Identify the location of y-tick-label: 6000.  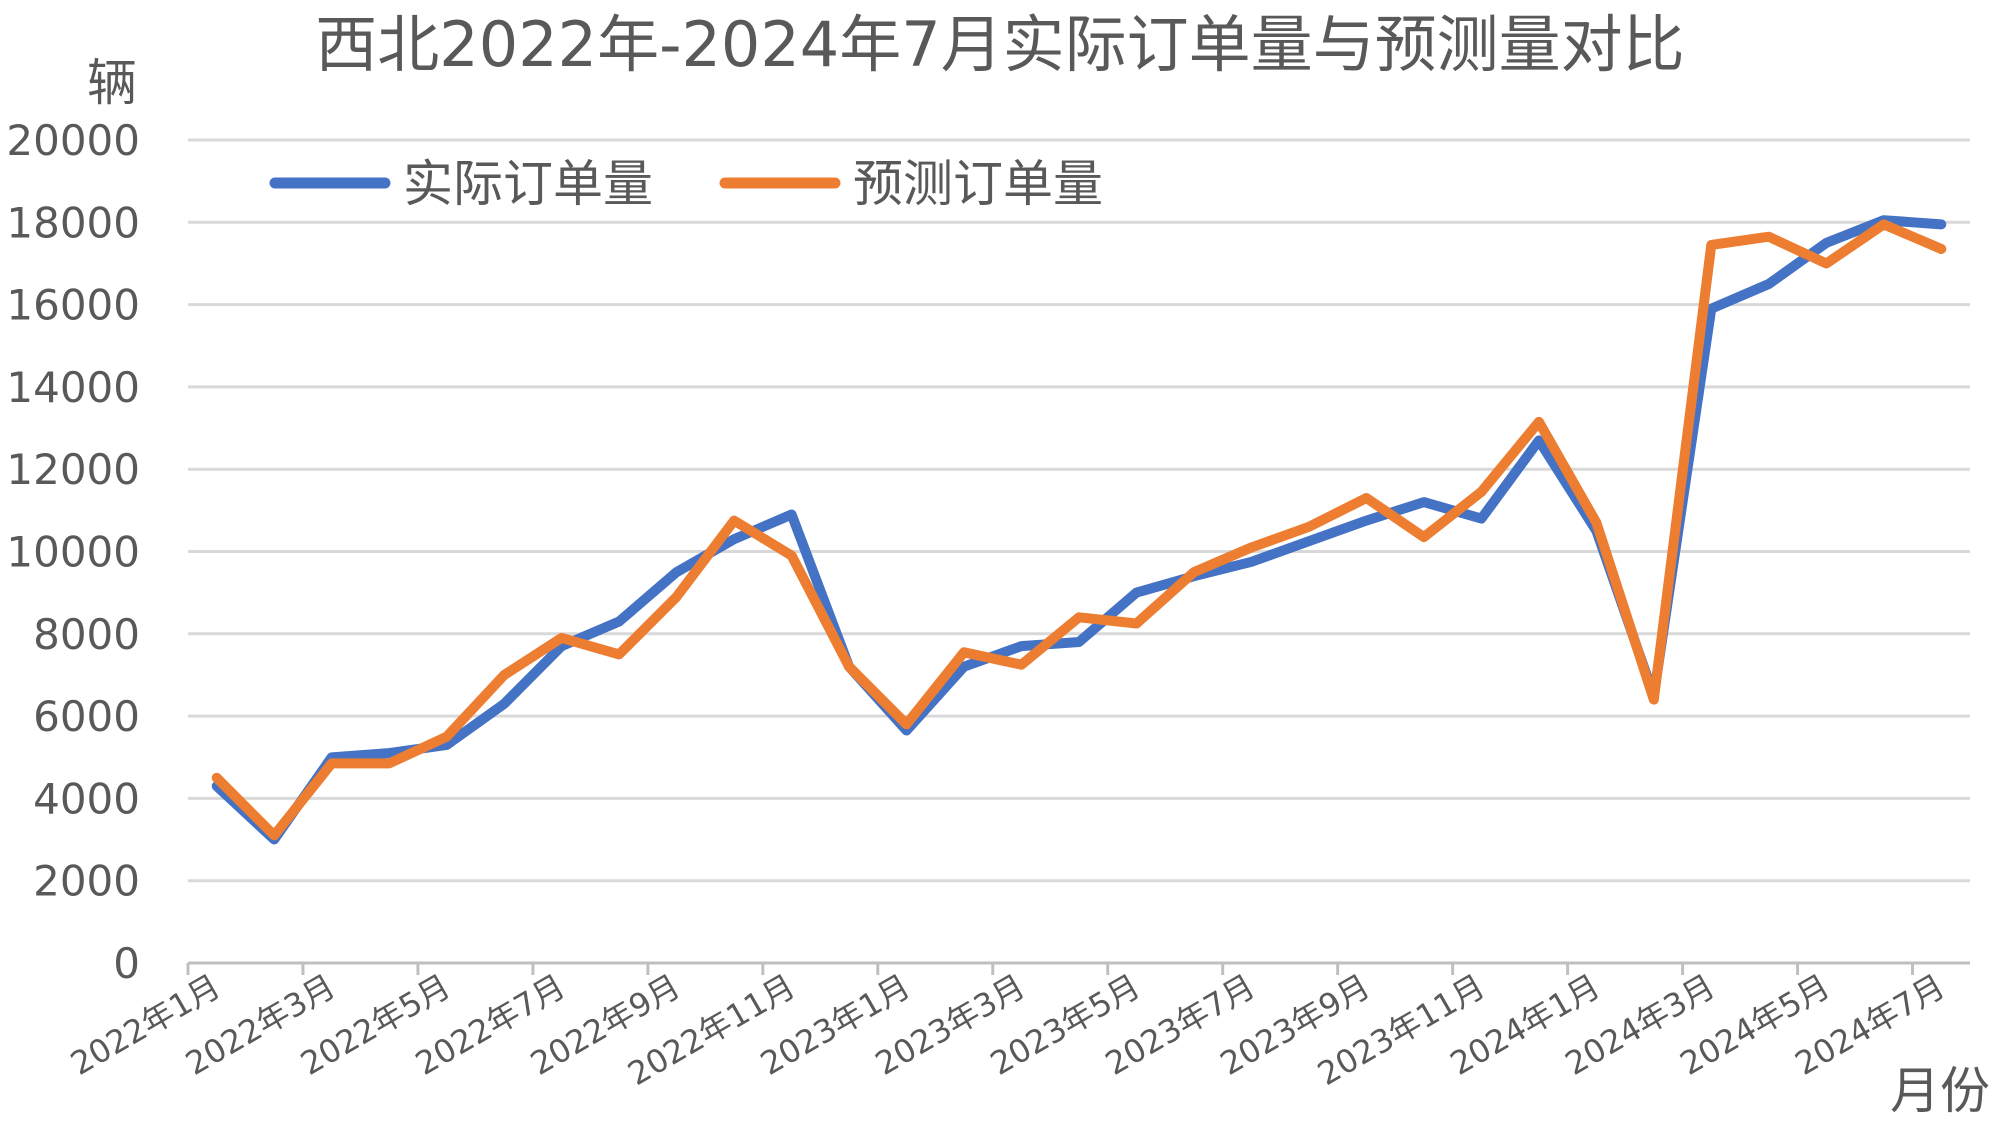
(86, 716).